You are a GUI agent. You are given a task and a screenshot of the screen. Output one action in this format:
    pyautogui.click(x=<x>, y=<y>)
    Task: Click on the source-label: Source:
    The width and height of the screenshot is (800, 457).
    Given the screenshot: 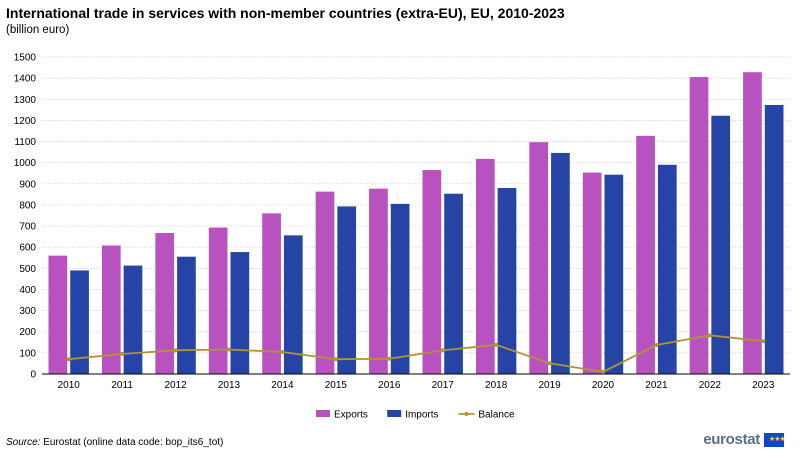 What is the action you would take?
    pyautogui.click(x=23, y=442)
    